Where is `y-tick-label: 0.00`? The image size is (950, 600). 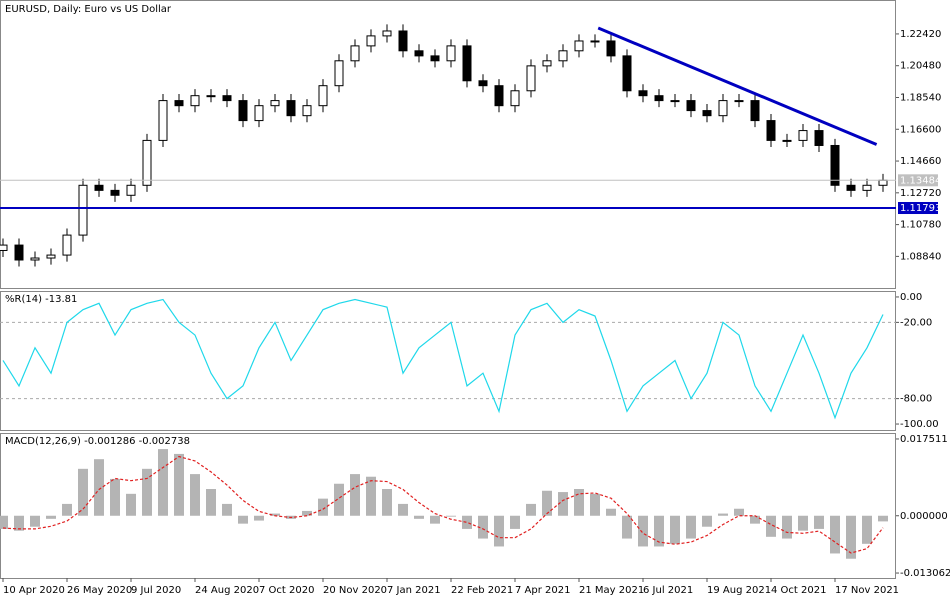 y-tick-label: 0.00 is located at coordinates (911, 297).